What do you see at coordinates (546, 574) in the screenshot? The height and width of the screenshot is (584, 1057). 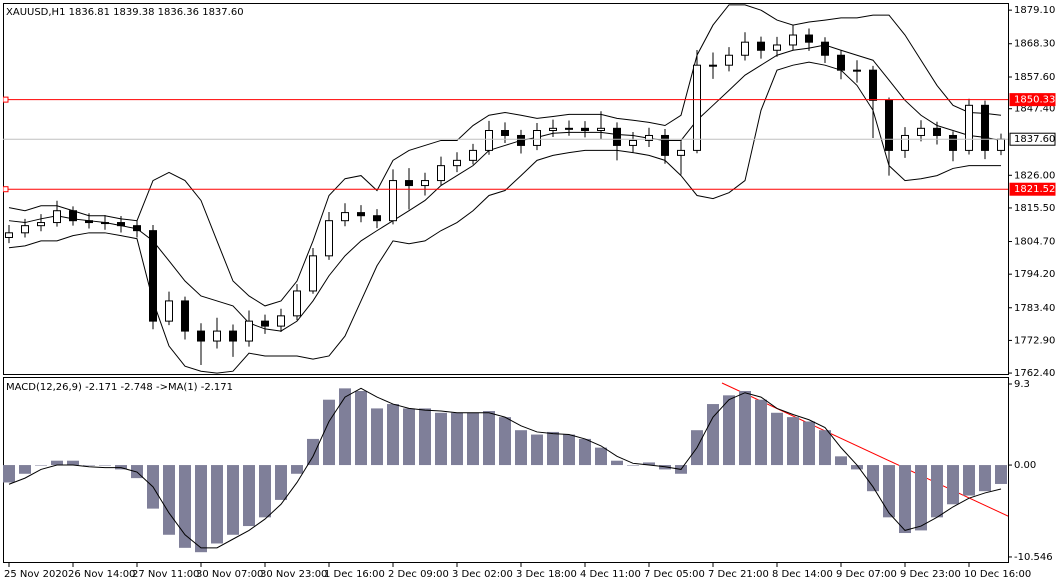 I see `x-tick-label: 3 Dec 18:00` at bounding box center [546, 574].